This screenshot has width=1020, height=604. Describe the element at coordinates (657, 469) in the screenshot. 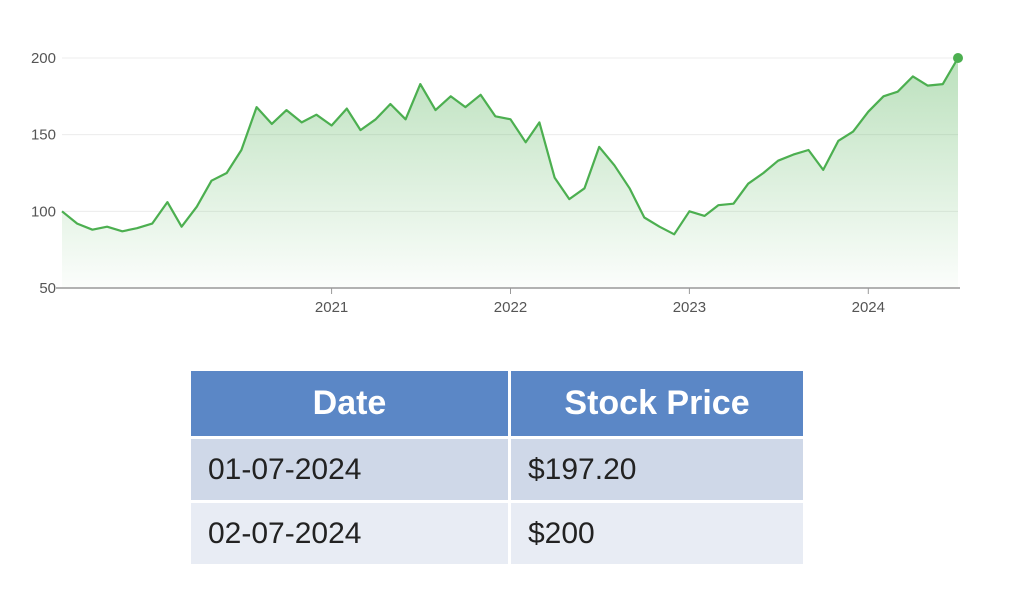

I see `price-cell: $197.20` at that location.